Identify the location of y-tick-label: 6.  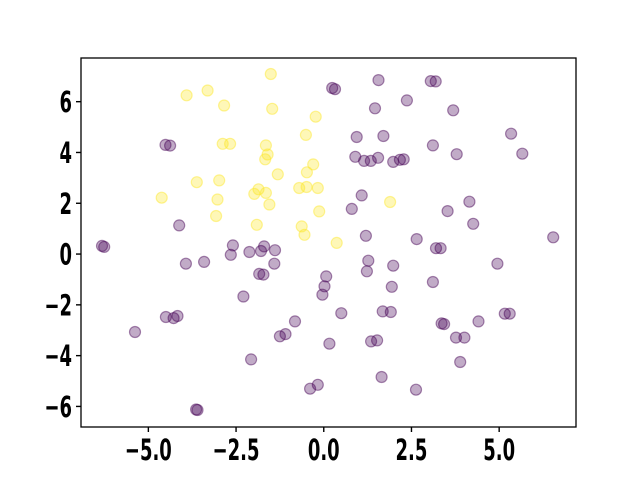
(65, 103).